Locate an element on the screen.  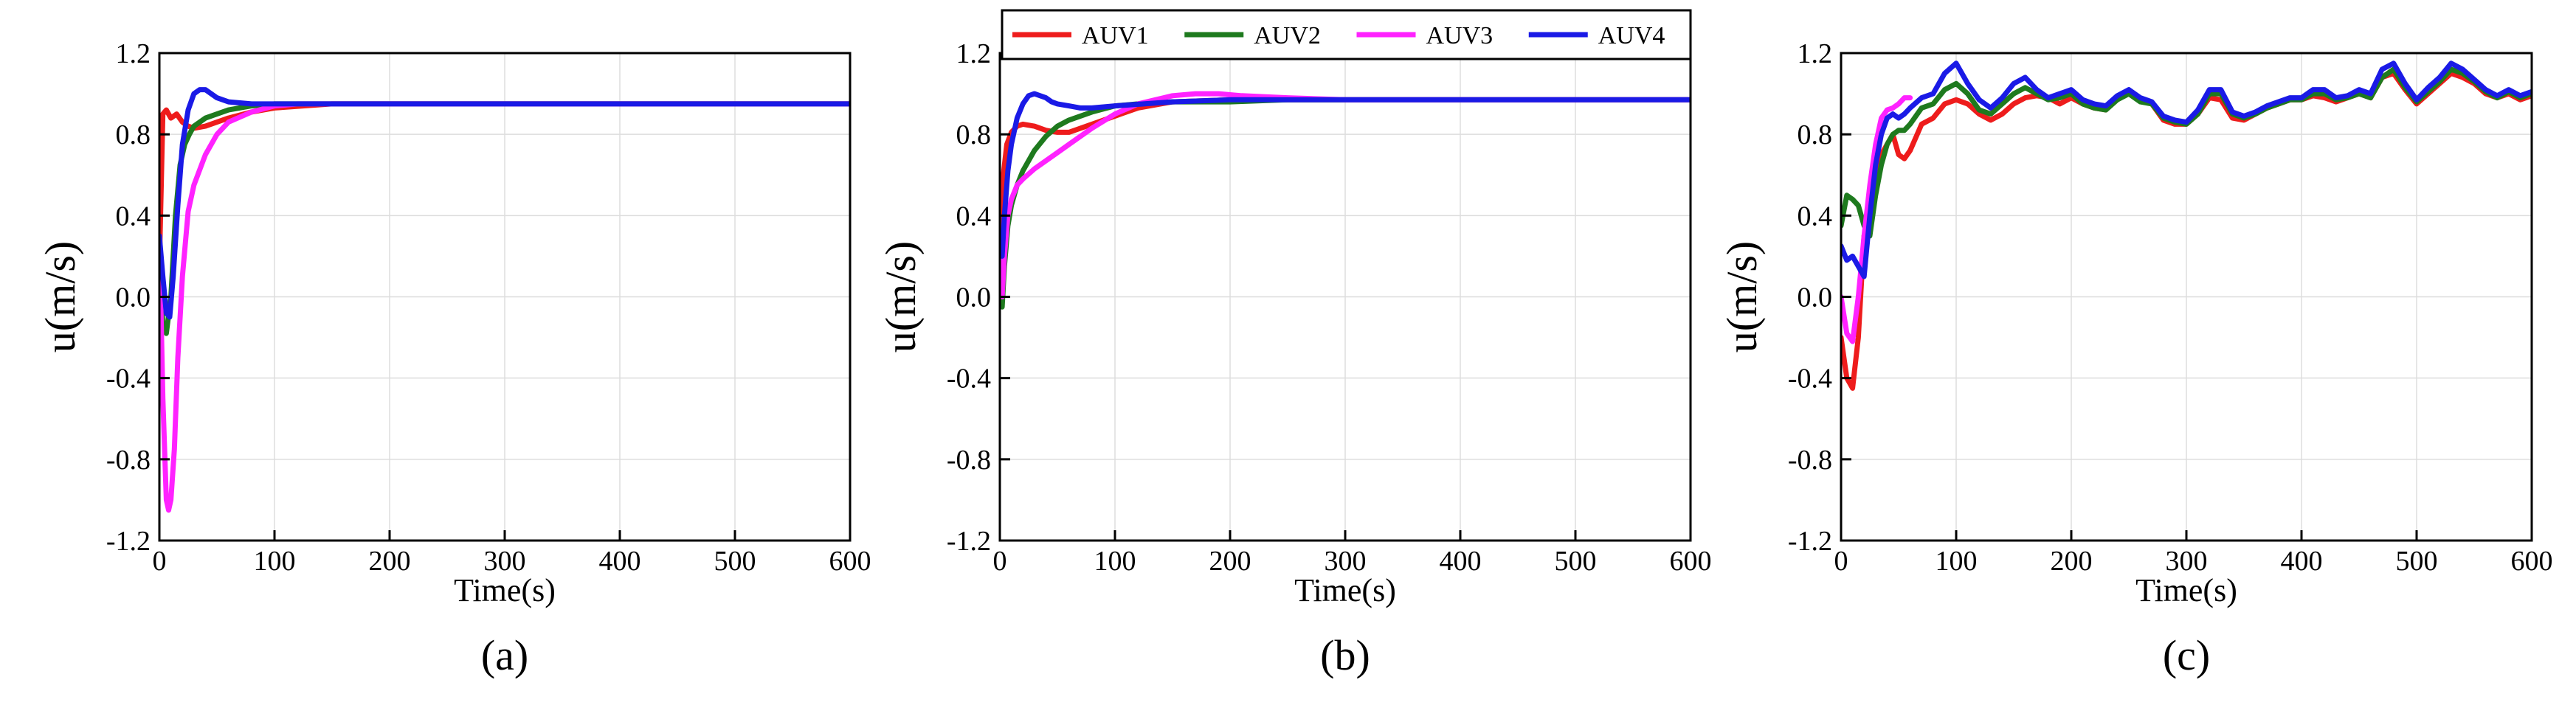
legend: AUV1 AUV2 AUV3 AUV4 is located at coordinates (1346, 34).